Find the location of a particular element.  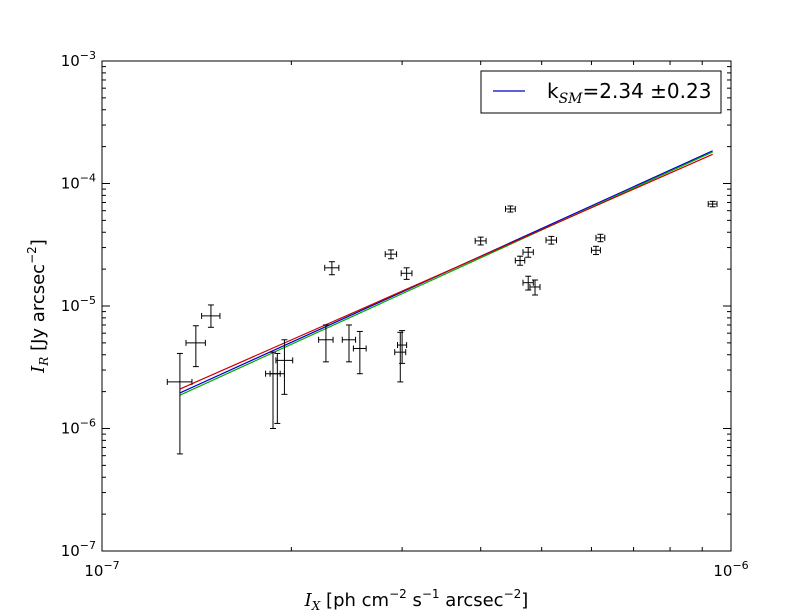

y-axis-label: IR [Jy arcsec−2] is located at coordinates (38, 306).